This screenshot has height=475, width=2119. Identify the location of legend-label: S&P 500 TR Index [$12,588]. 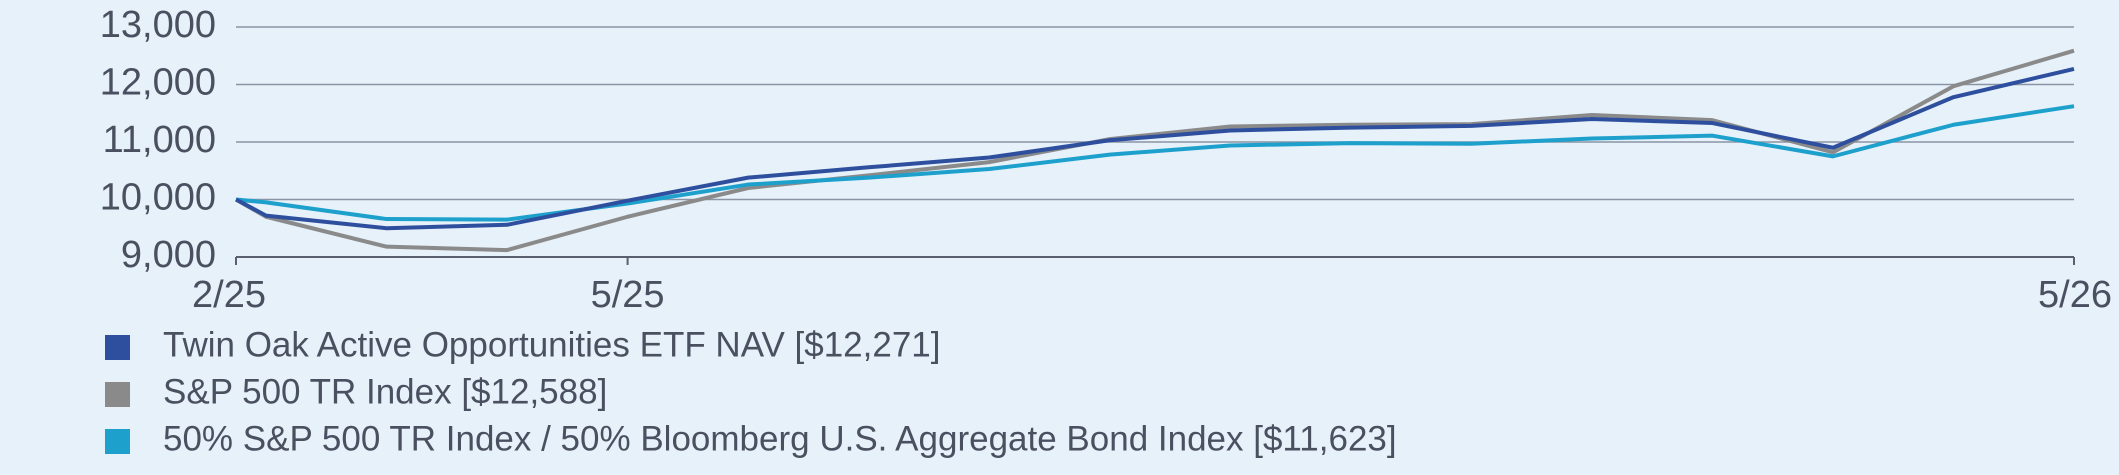
(385, 391).